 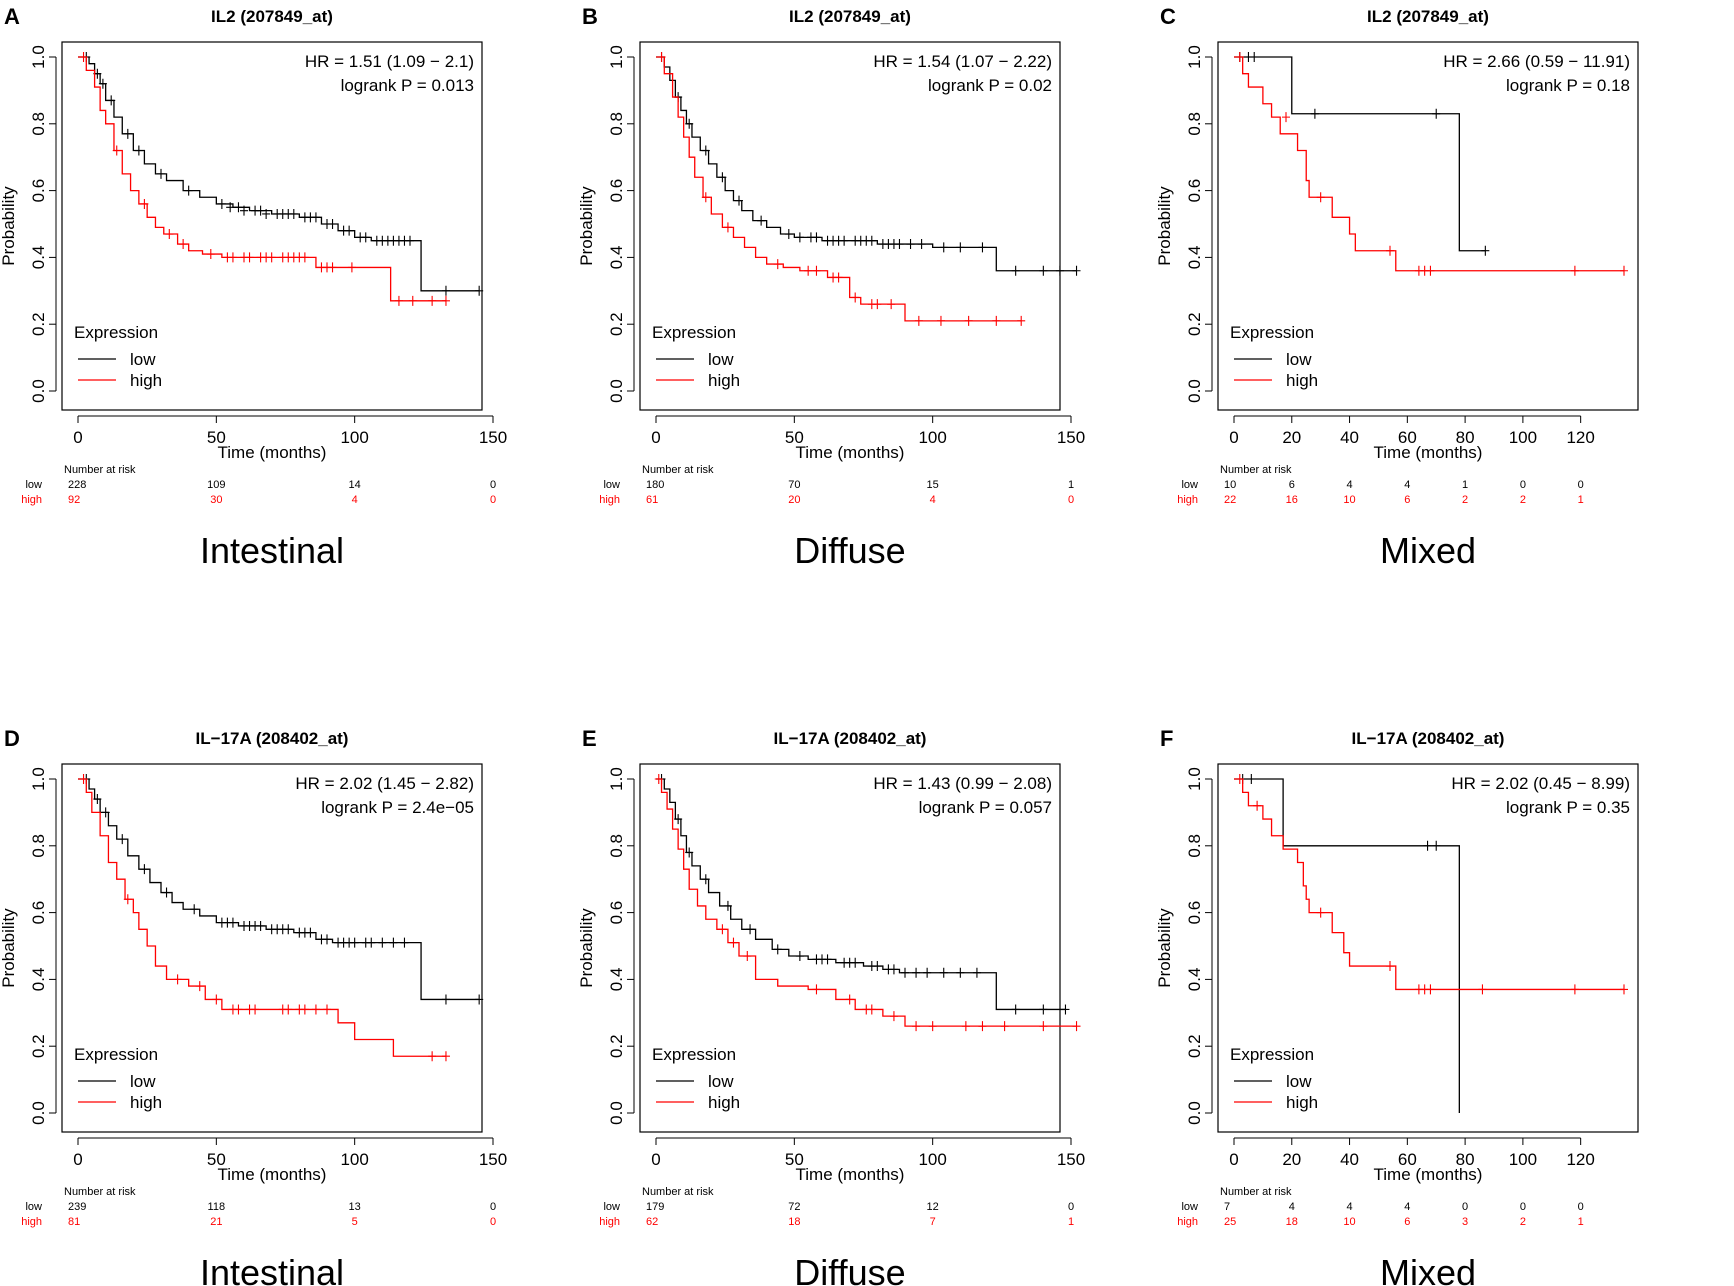 What do you see at coordinates (1429, 164) in the screenshot?
I see `km-curve-high` at bounding box center [1429, 164].